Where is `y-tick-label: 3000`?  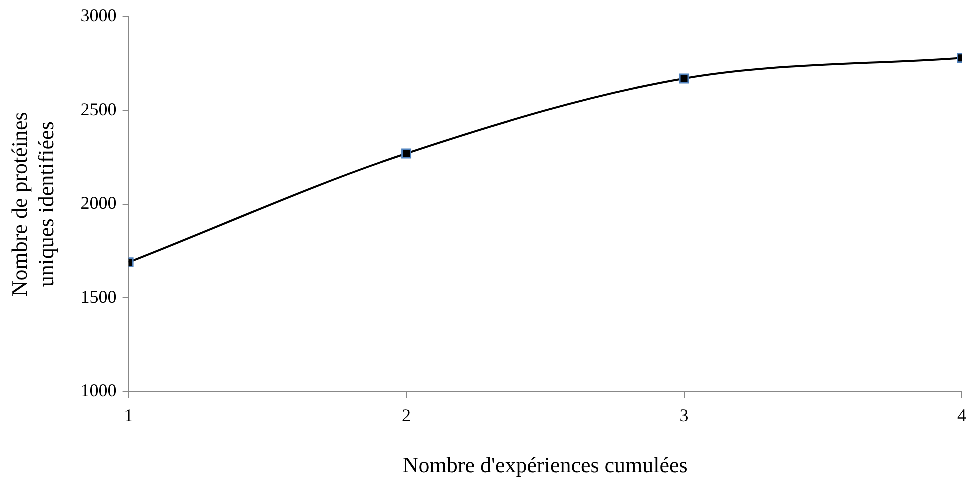
y-tick-label: 3000 is located at coordinates (98, 16).